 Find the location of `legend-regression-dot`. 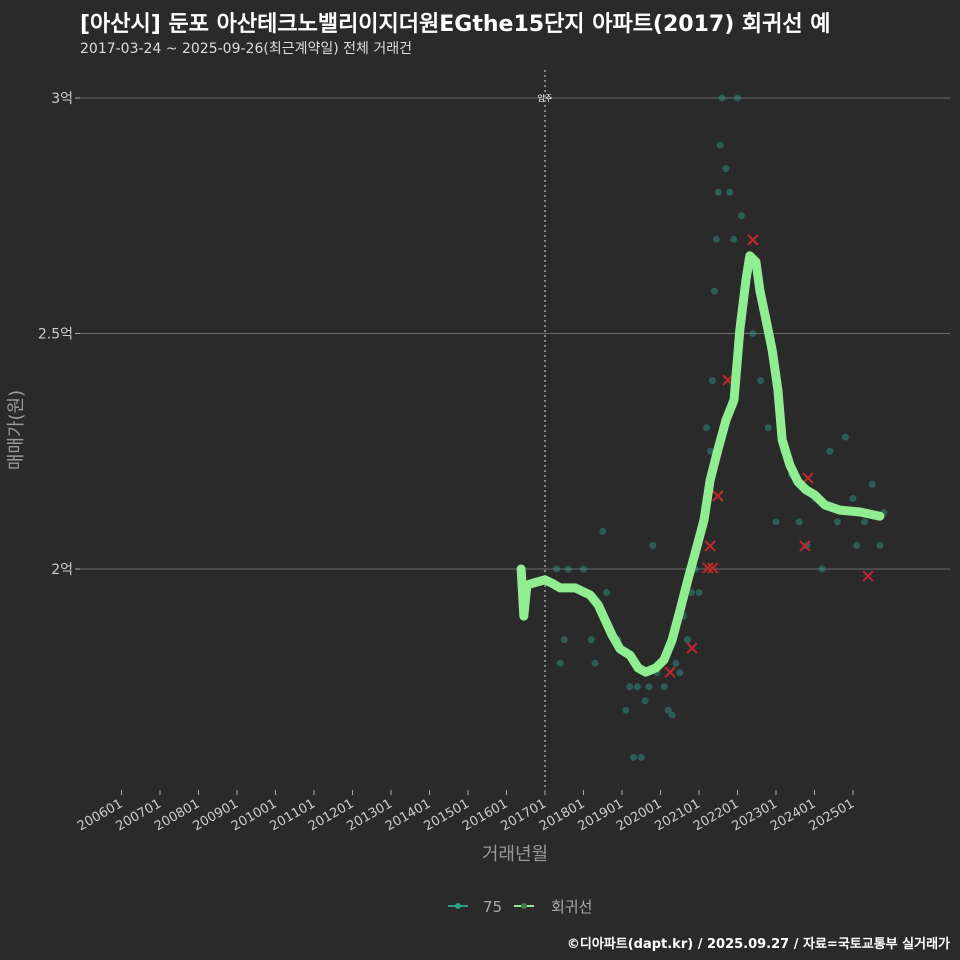

legend-regression-dot is located at coordinates (524, 906).